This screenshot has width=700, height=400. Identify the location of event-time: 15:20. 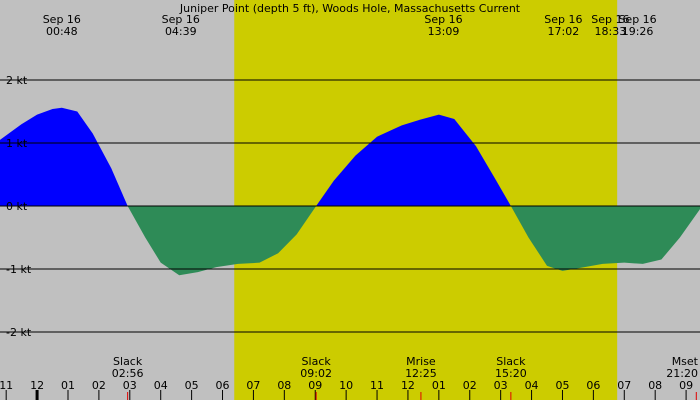
(511, 373).